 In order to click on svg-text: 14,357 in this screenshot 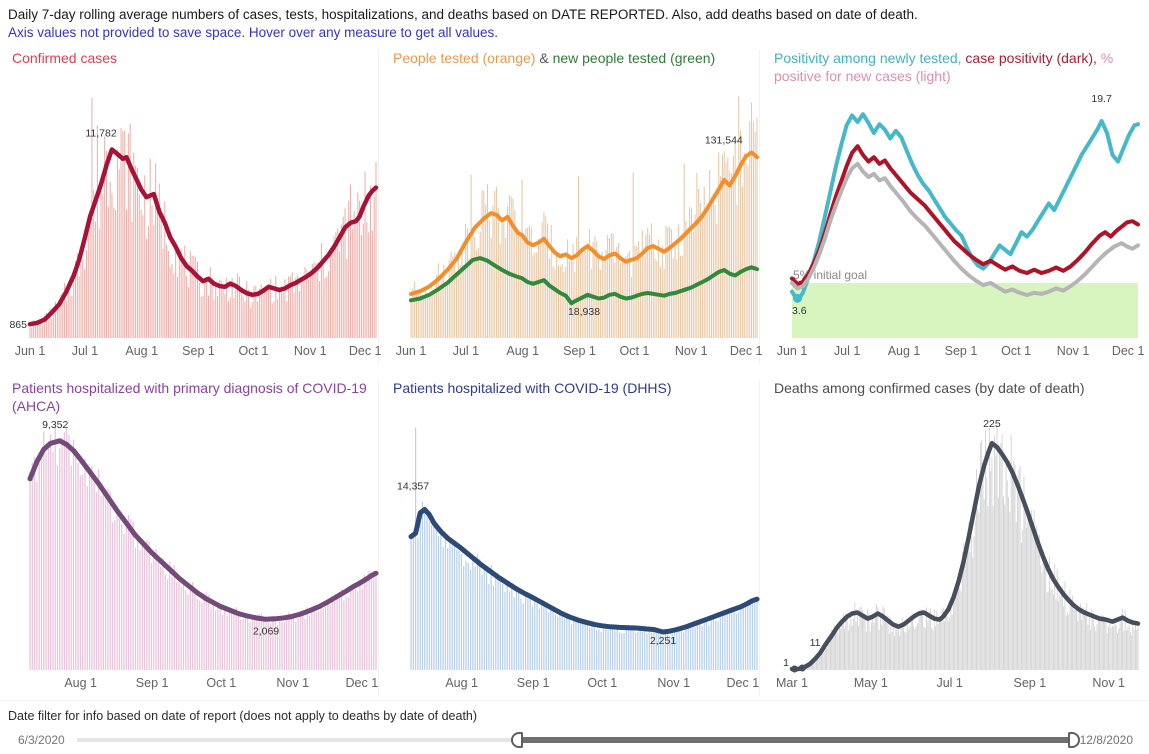, I will do `click(413, 487)`.